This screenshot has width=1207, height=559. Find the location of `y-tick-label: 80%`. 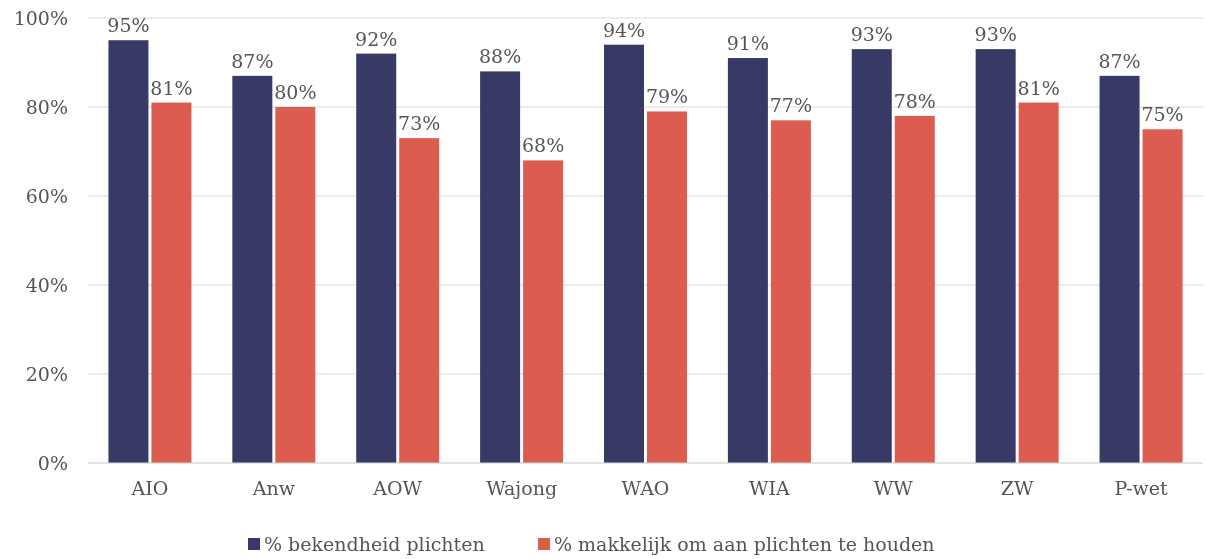

y-tick-label: 80% is located at coordinates (46, 106).